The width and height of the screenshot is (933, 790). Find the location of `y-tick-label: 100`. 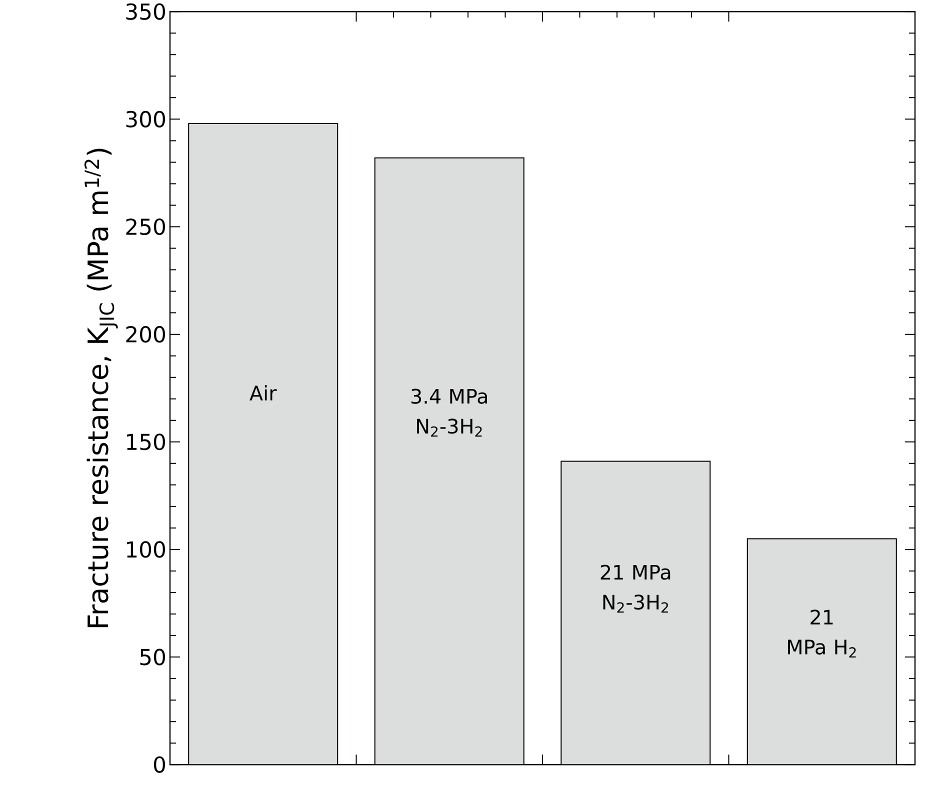

y-tick-label: 100 is located at coordinates (146, 549).